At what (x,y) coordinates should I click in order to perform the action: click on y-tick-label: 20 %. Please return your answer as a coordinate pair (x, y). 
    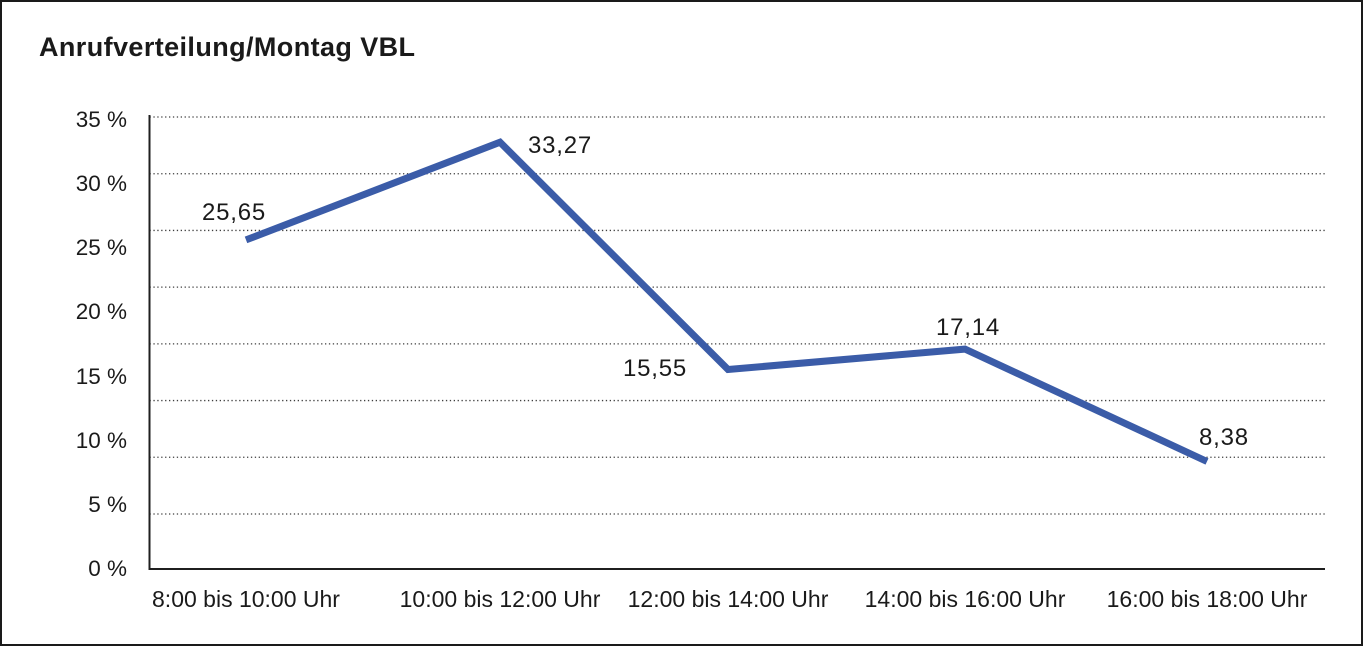
    Looking at the image, I should click on (101, 312).